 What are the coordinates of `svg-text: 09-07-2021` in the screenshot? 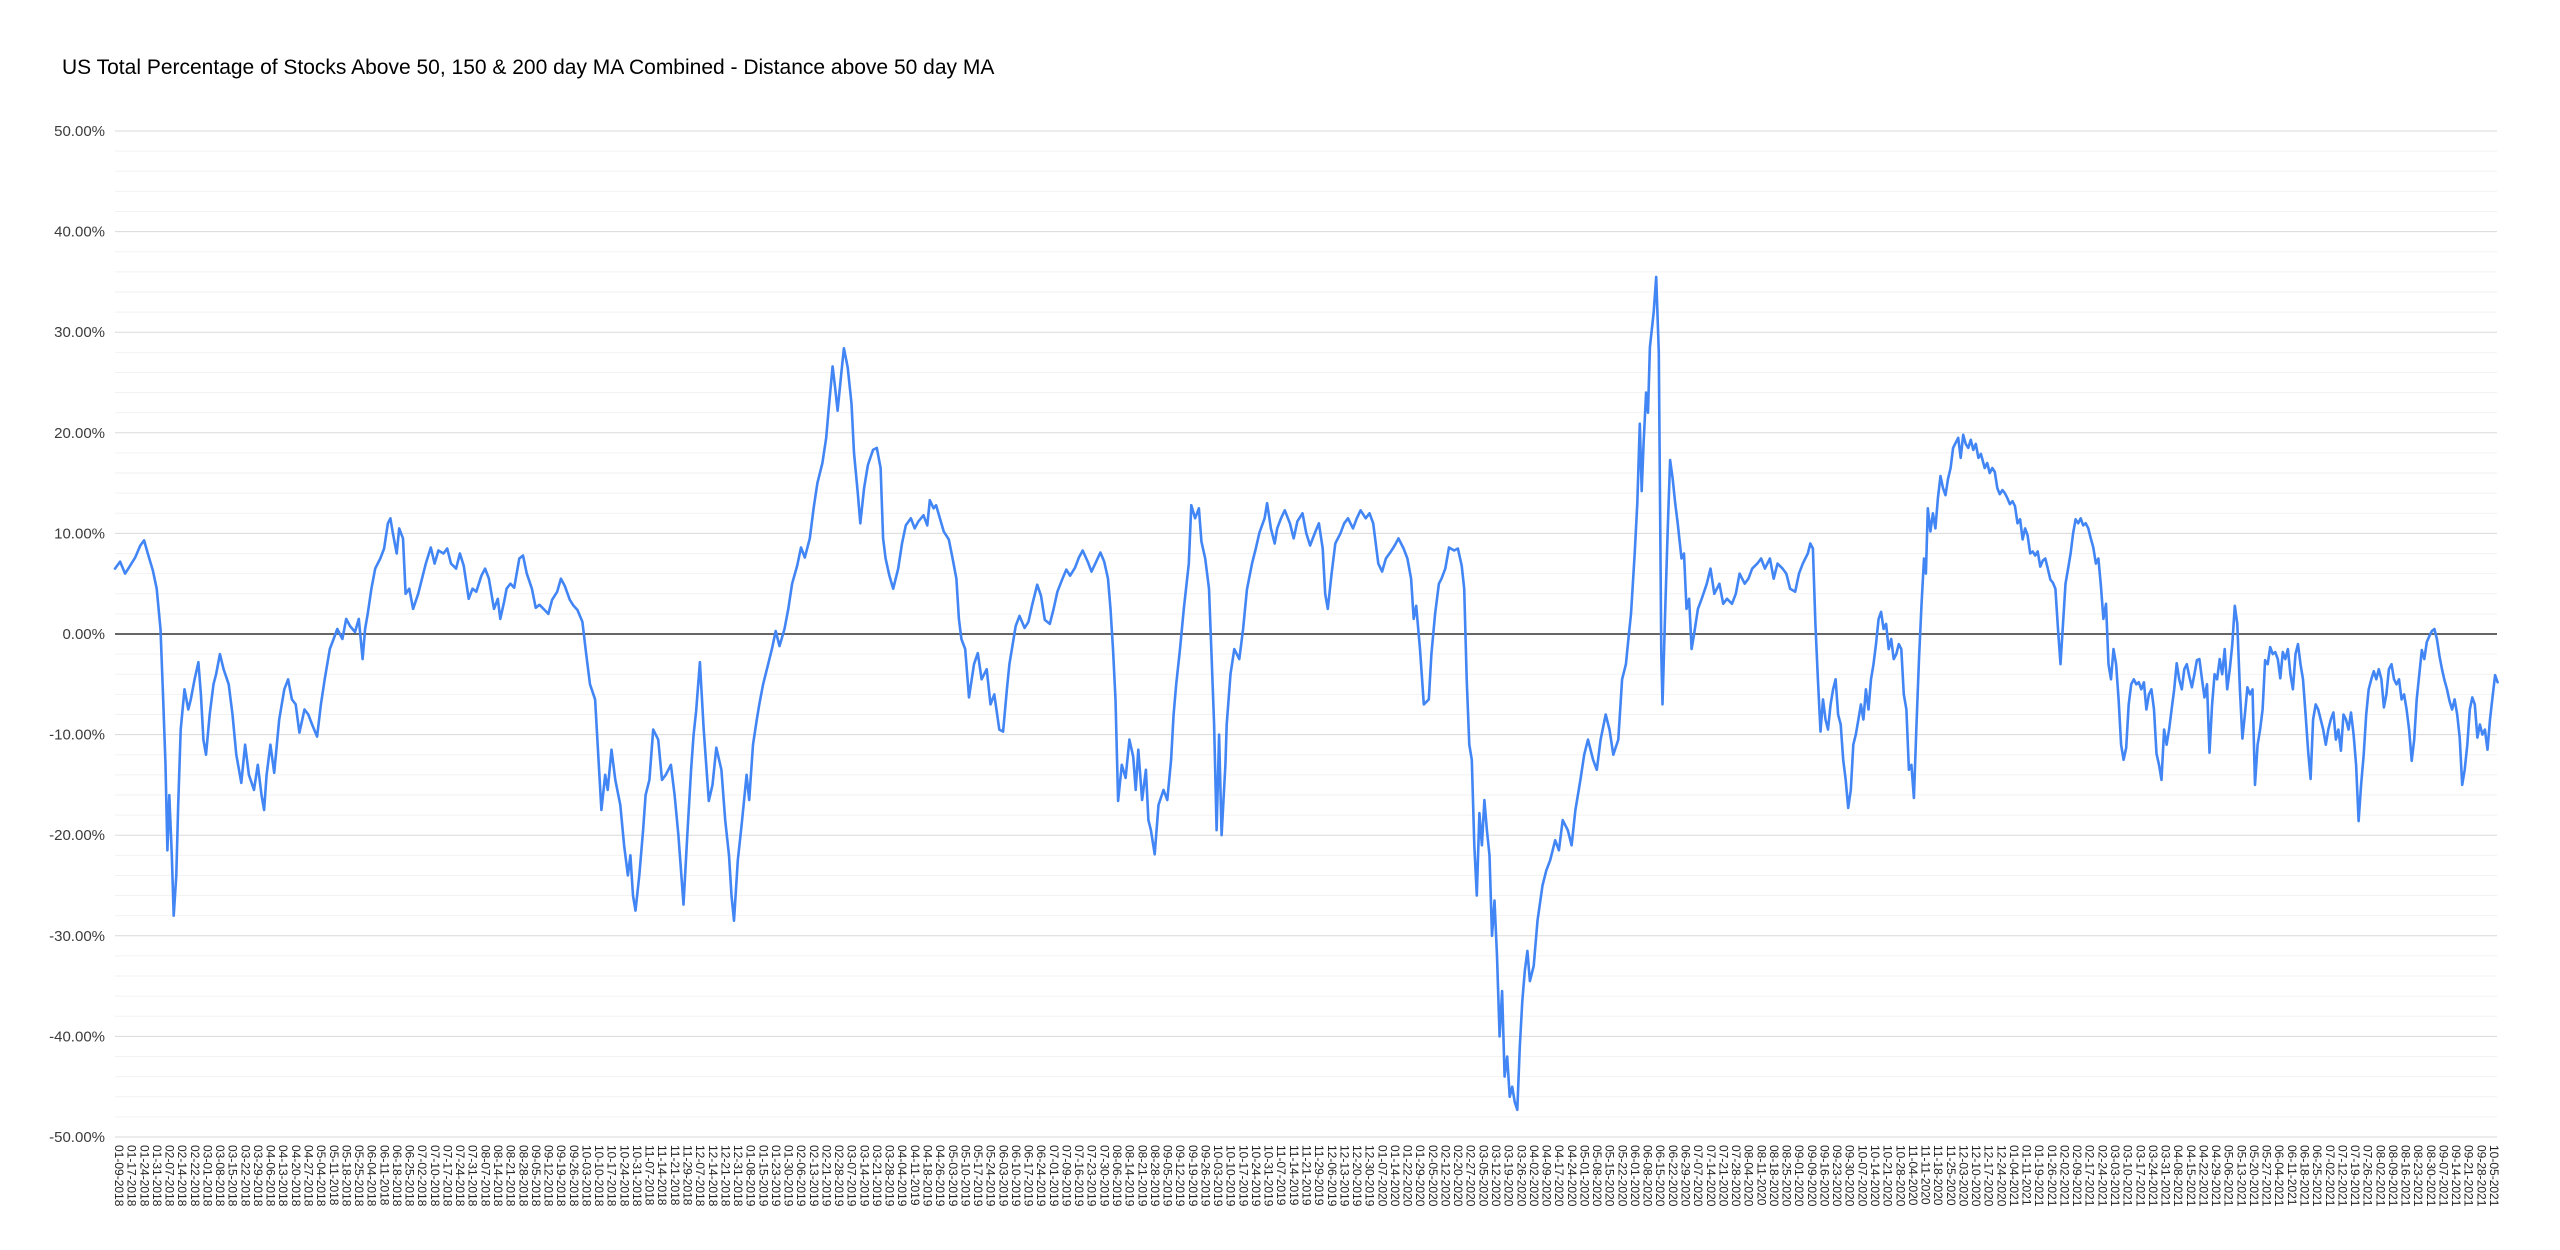 It's located at (2443, 1176).